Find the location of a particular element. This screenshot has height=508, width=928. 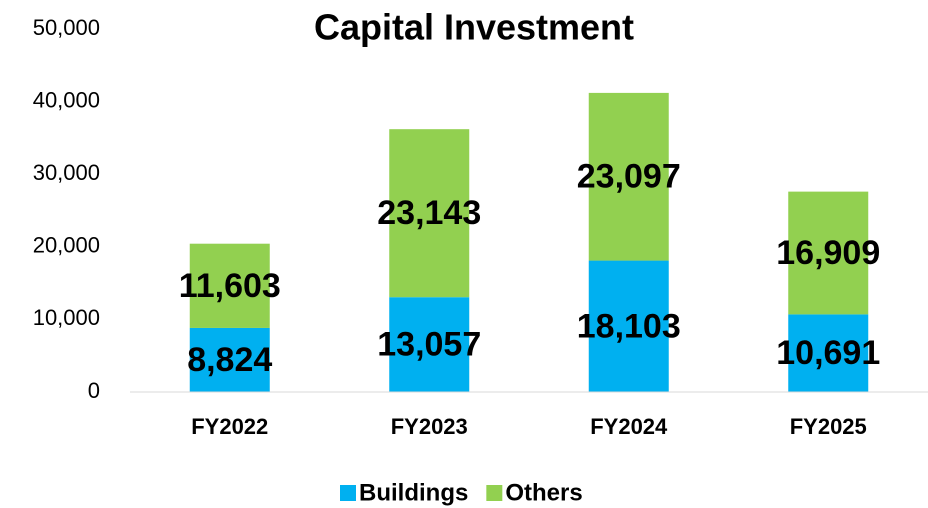

data-label: 23,097 is located at coordinates (629, 177).